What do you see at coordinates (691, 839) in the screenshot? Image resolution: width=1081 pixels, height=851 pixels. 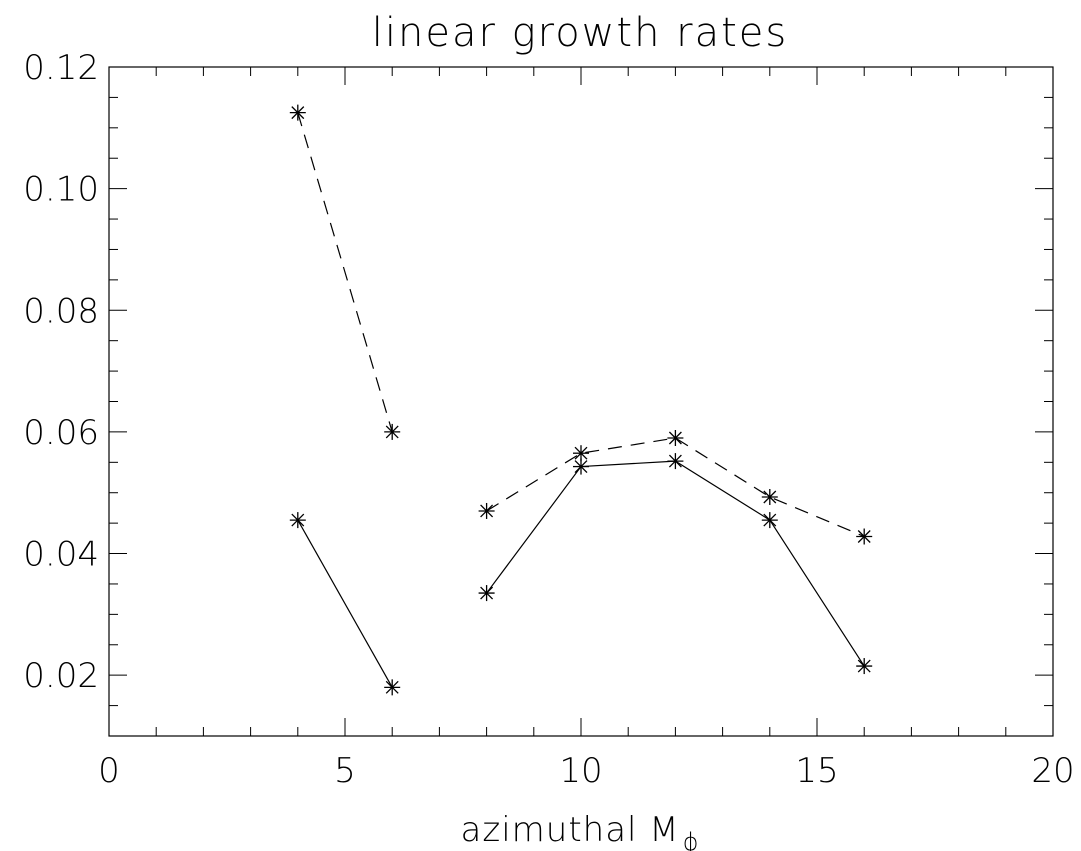 I see `x-axis-label-subscript: ϕ` at bounding box center [691, 839].